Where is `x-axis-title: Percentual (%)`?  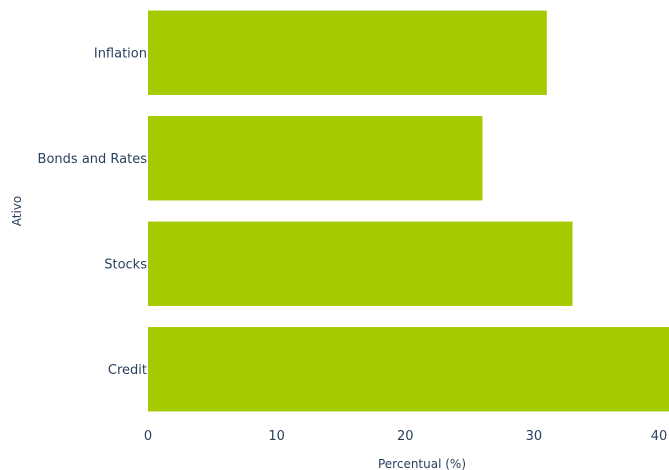 x-axis-title: Percentual (%) is located at coordinates (422, 463).